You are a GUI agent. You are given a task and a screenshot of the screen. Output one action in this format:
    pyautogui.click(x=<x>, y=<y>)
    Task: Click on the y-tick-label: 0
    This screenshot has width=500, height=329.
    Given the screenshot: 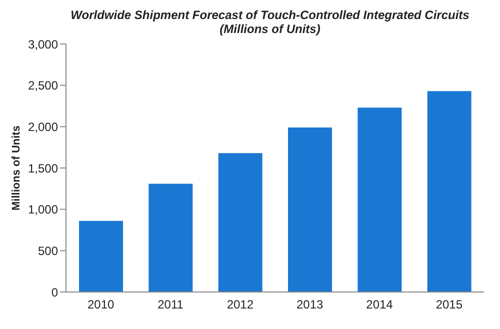 What is the action you would take?
    pyautogui.click(x=54, y=292)
    